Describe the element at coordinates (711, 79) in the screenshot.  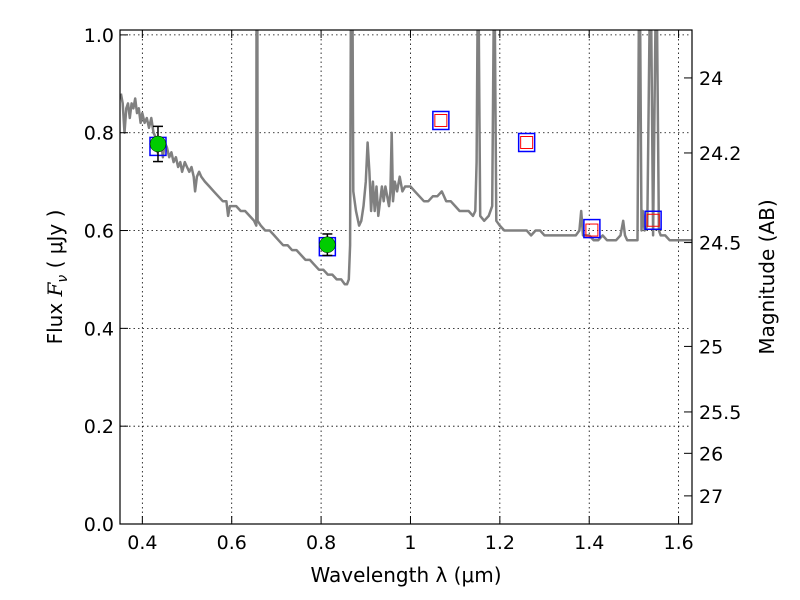
I see `right-tick-label: 24` at that location.